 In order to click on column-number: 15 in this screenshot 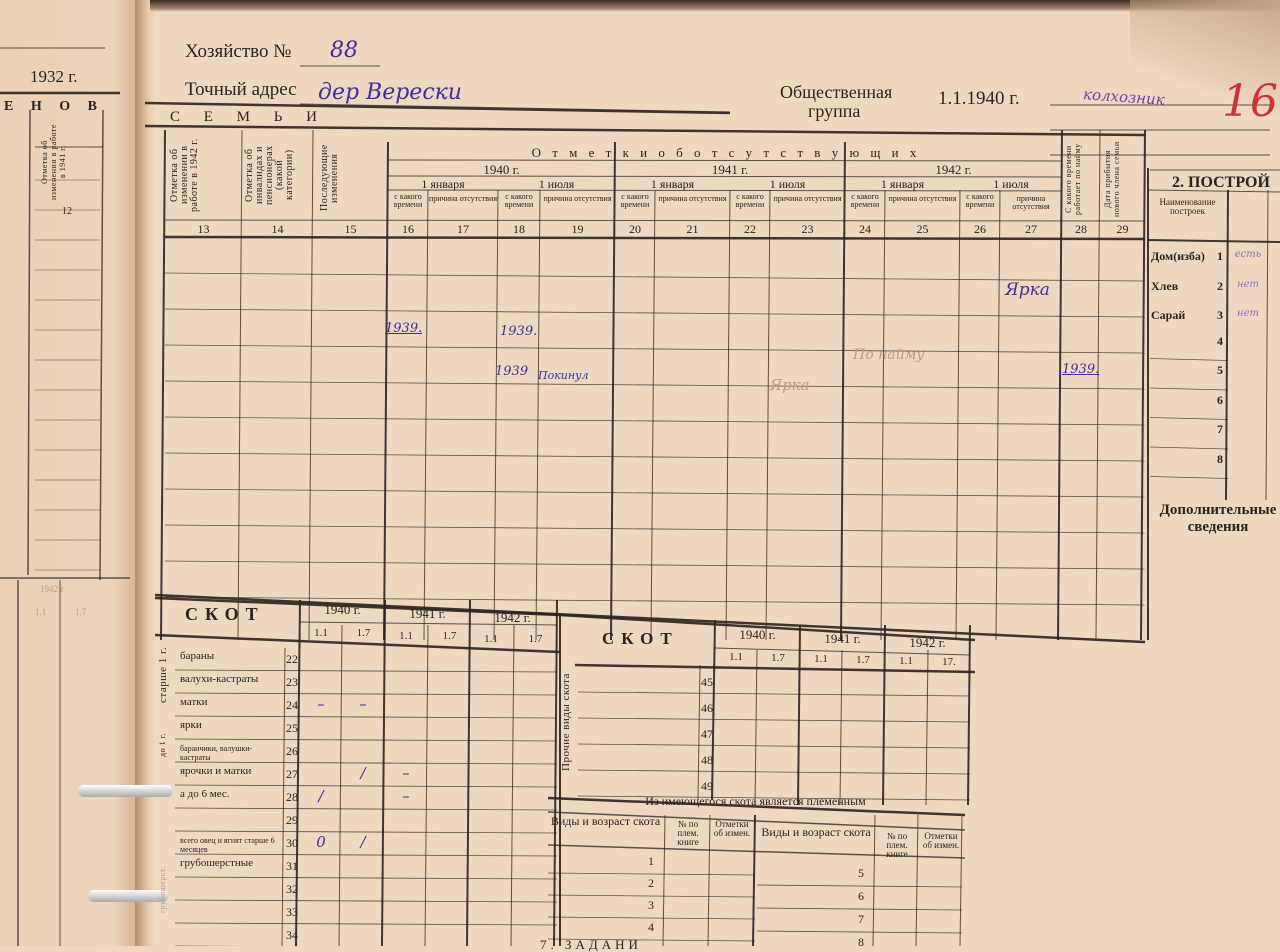, I will do `click(350, 229)`.